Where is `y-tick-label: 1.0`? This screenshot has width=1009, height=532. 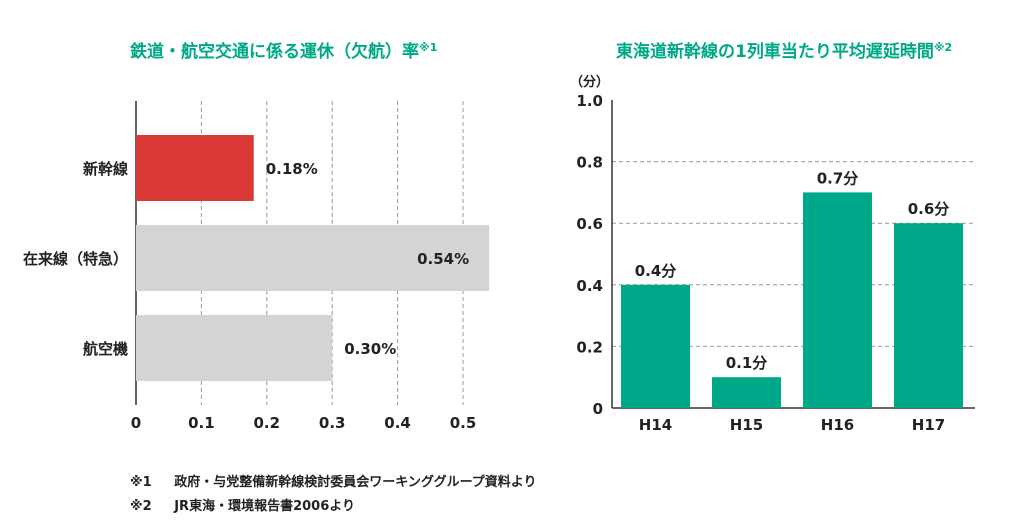 y-tick-label: 1.0 is located at coordinates (589, 101).